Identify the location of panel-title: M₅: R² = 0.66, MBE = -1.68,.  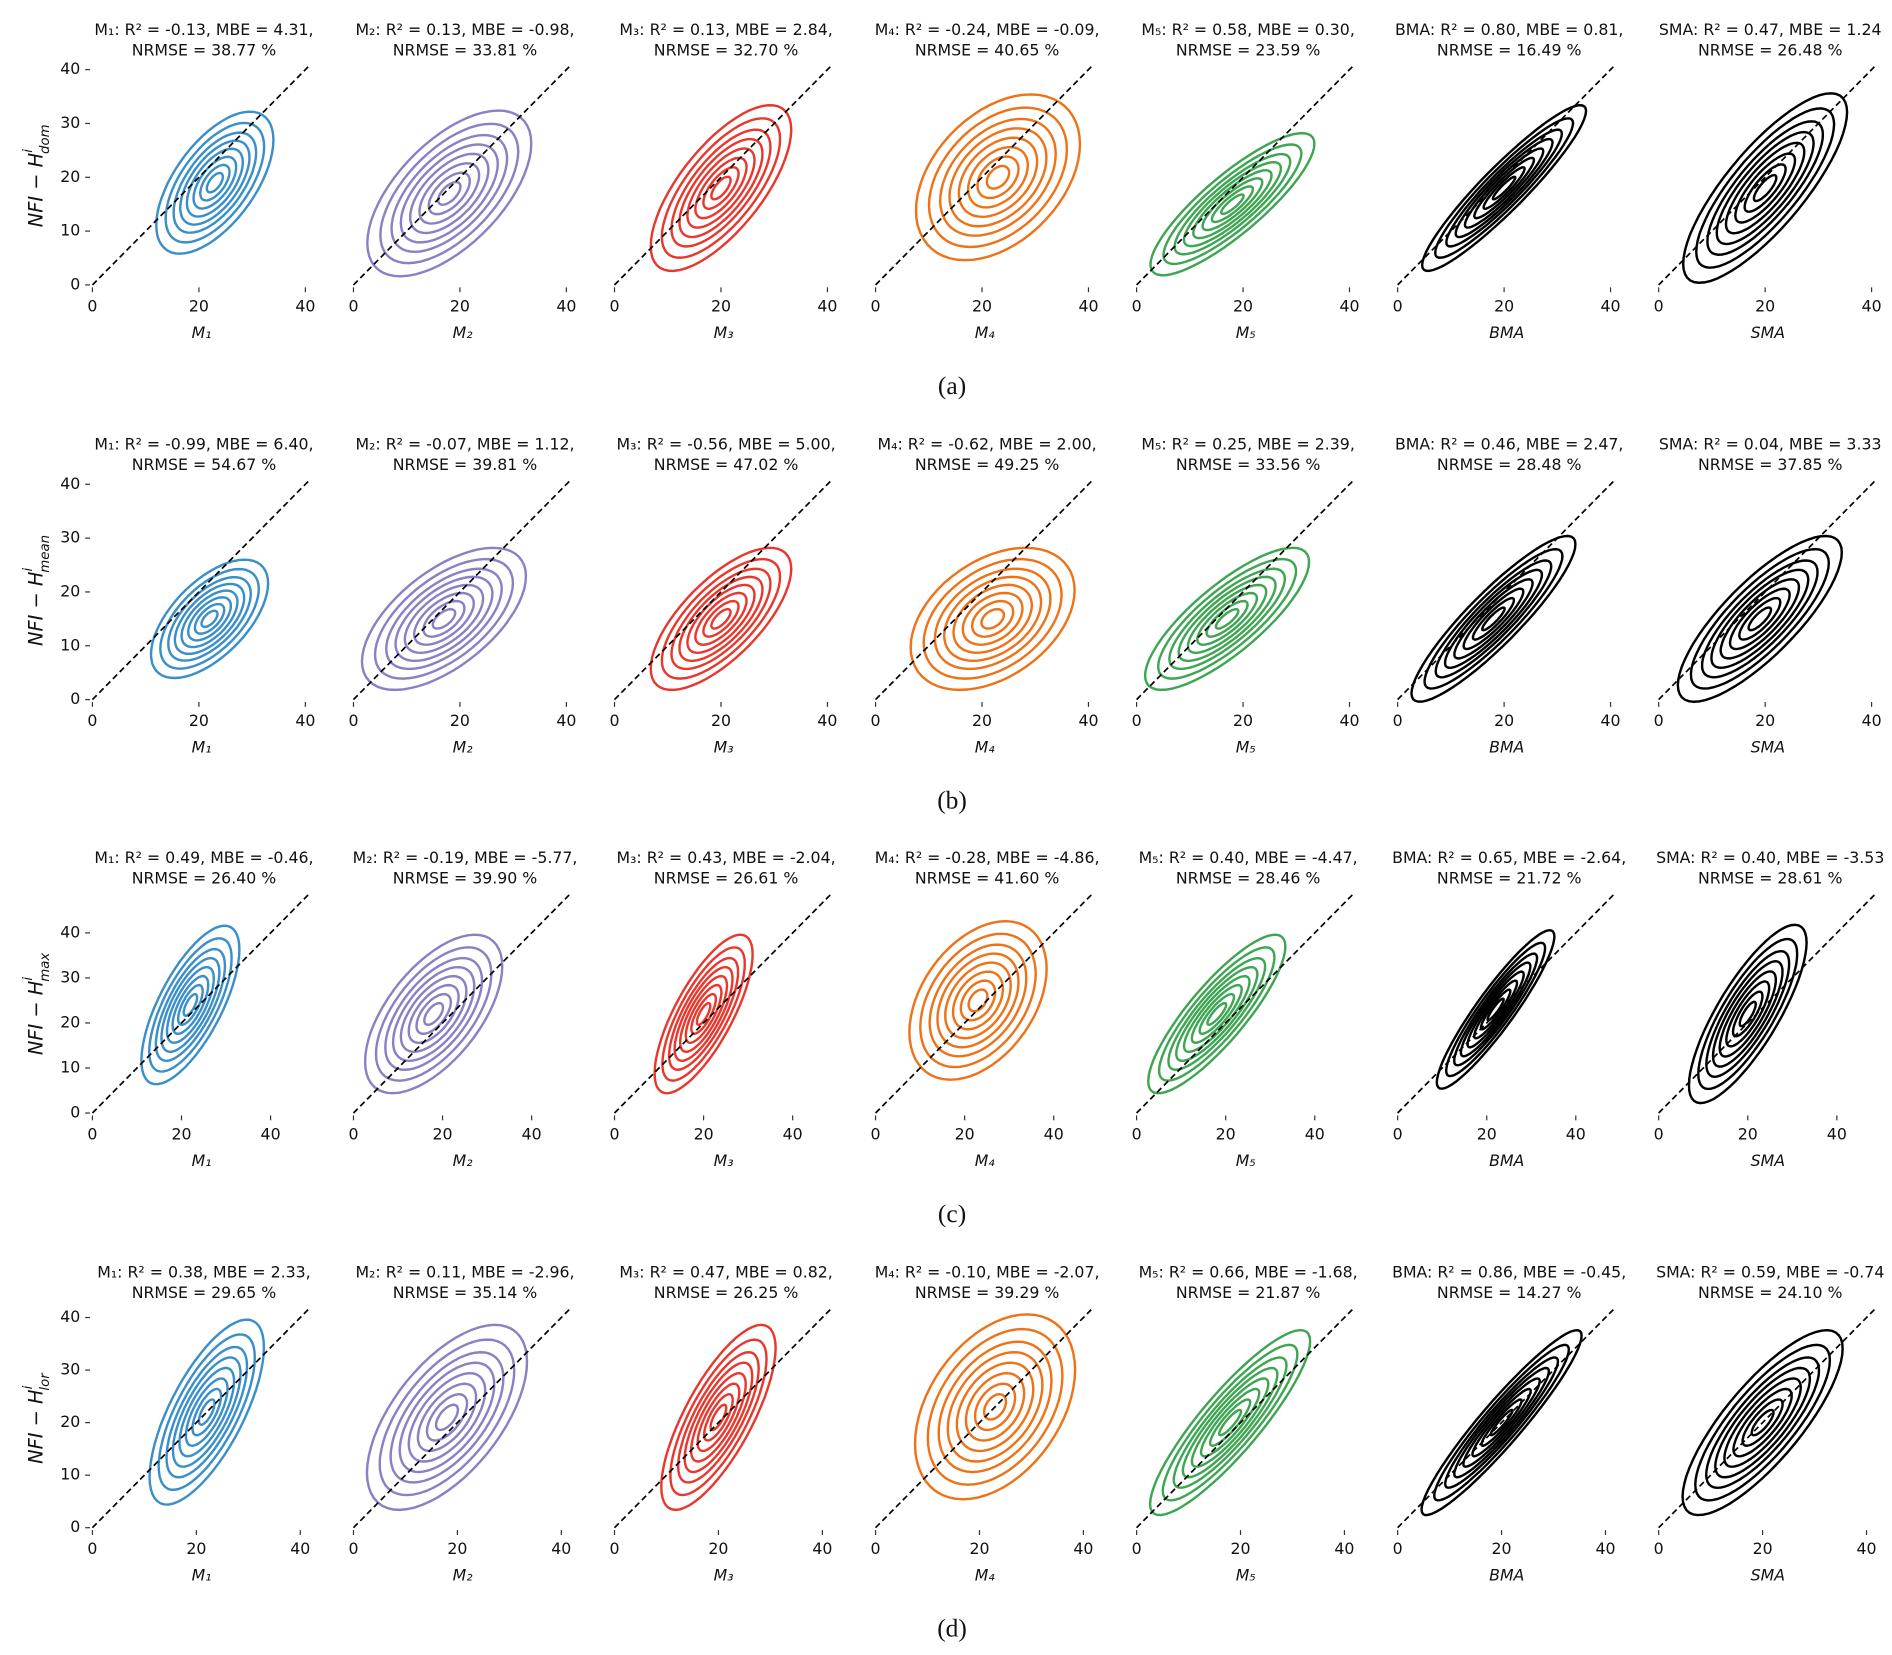
(1248, 1272).